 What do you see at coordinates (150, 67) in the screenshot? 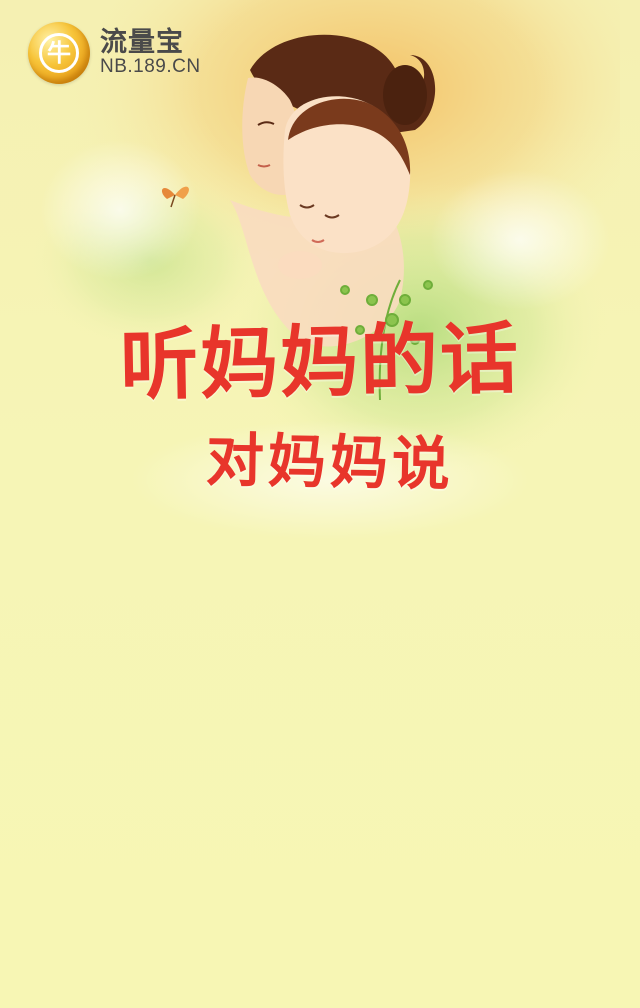
I see `brand-url: NB.189.CN` at bounding box center [150, 67].